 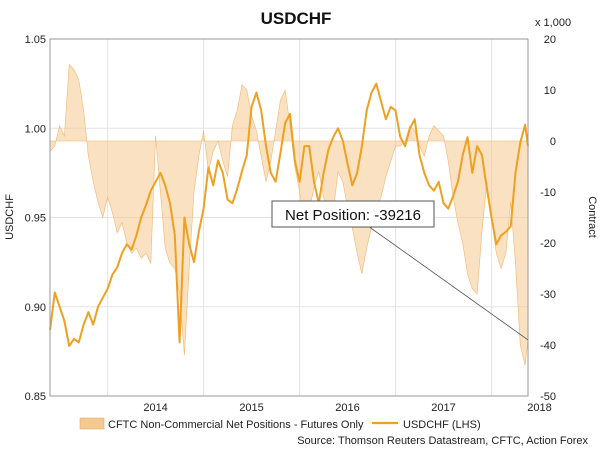 I want to click on annotation: Net Position: -39216, so click(x=400, y=270).